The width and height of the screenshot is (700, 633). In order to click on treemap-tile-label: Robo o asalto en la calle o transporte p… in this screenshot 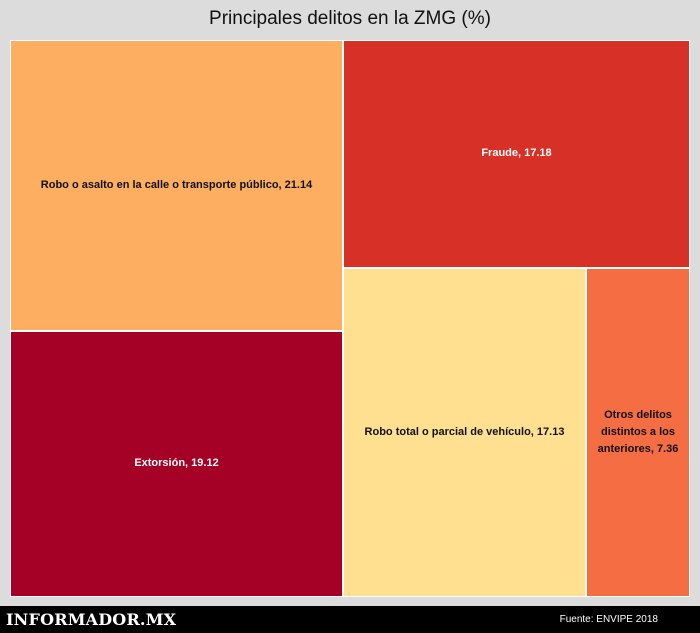, I will do `click(176, 184)`.